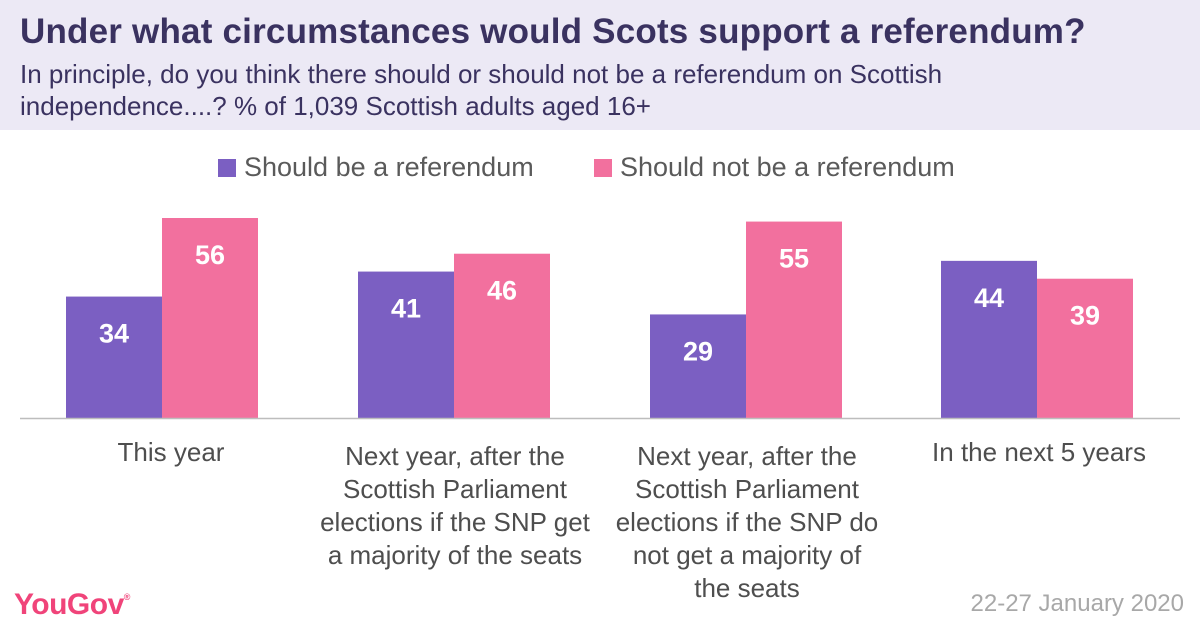 Image resolution: width=1200 pixels, height=630 pixels. Describe the element at coordinates (698, 351) in the screenshot. I see `data-label-should-next-year-snp-no-majority: 29` at that location.